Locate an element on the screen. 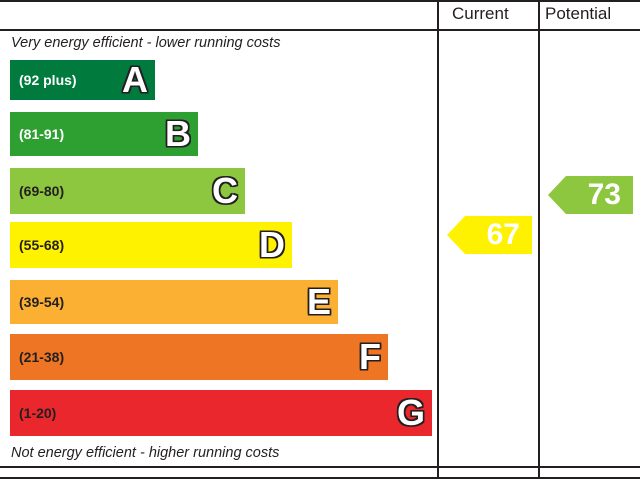 This screenshot has height=479, width=640. chart-bottom-border is located at coordinates (320, 478).